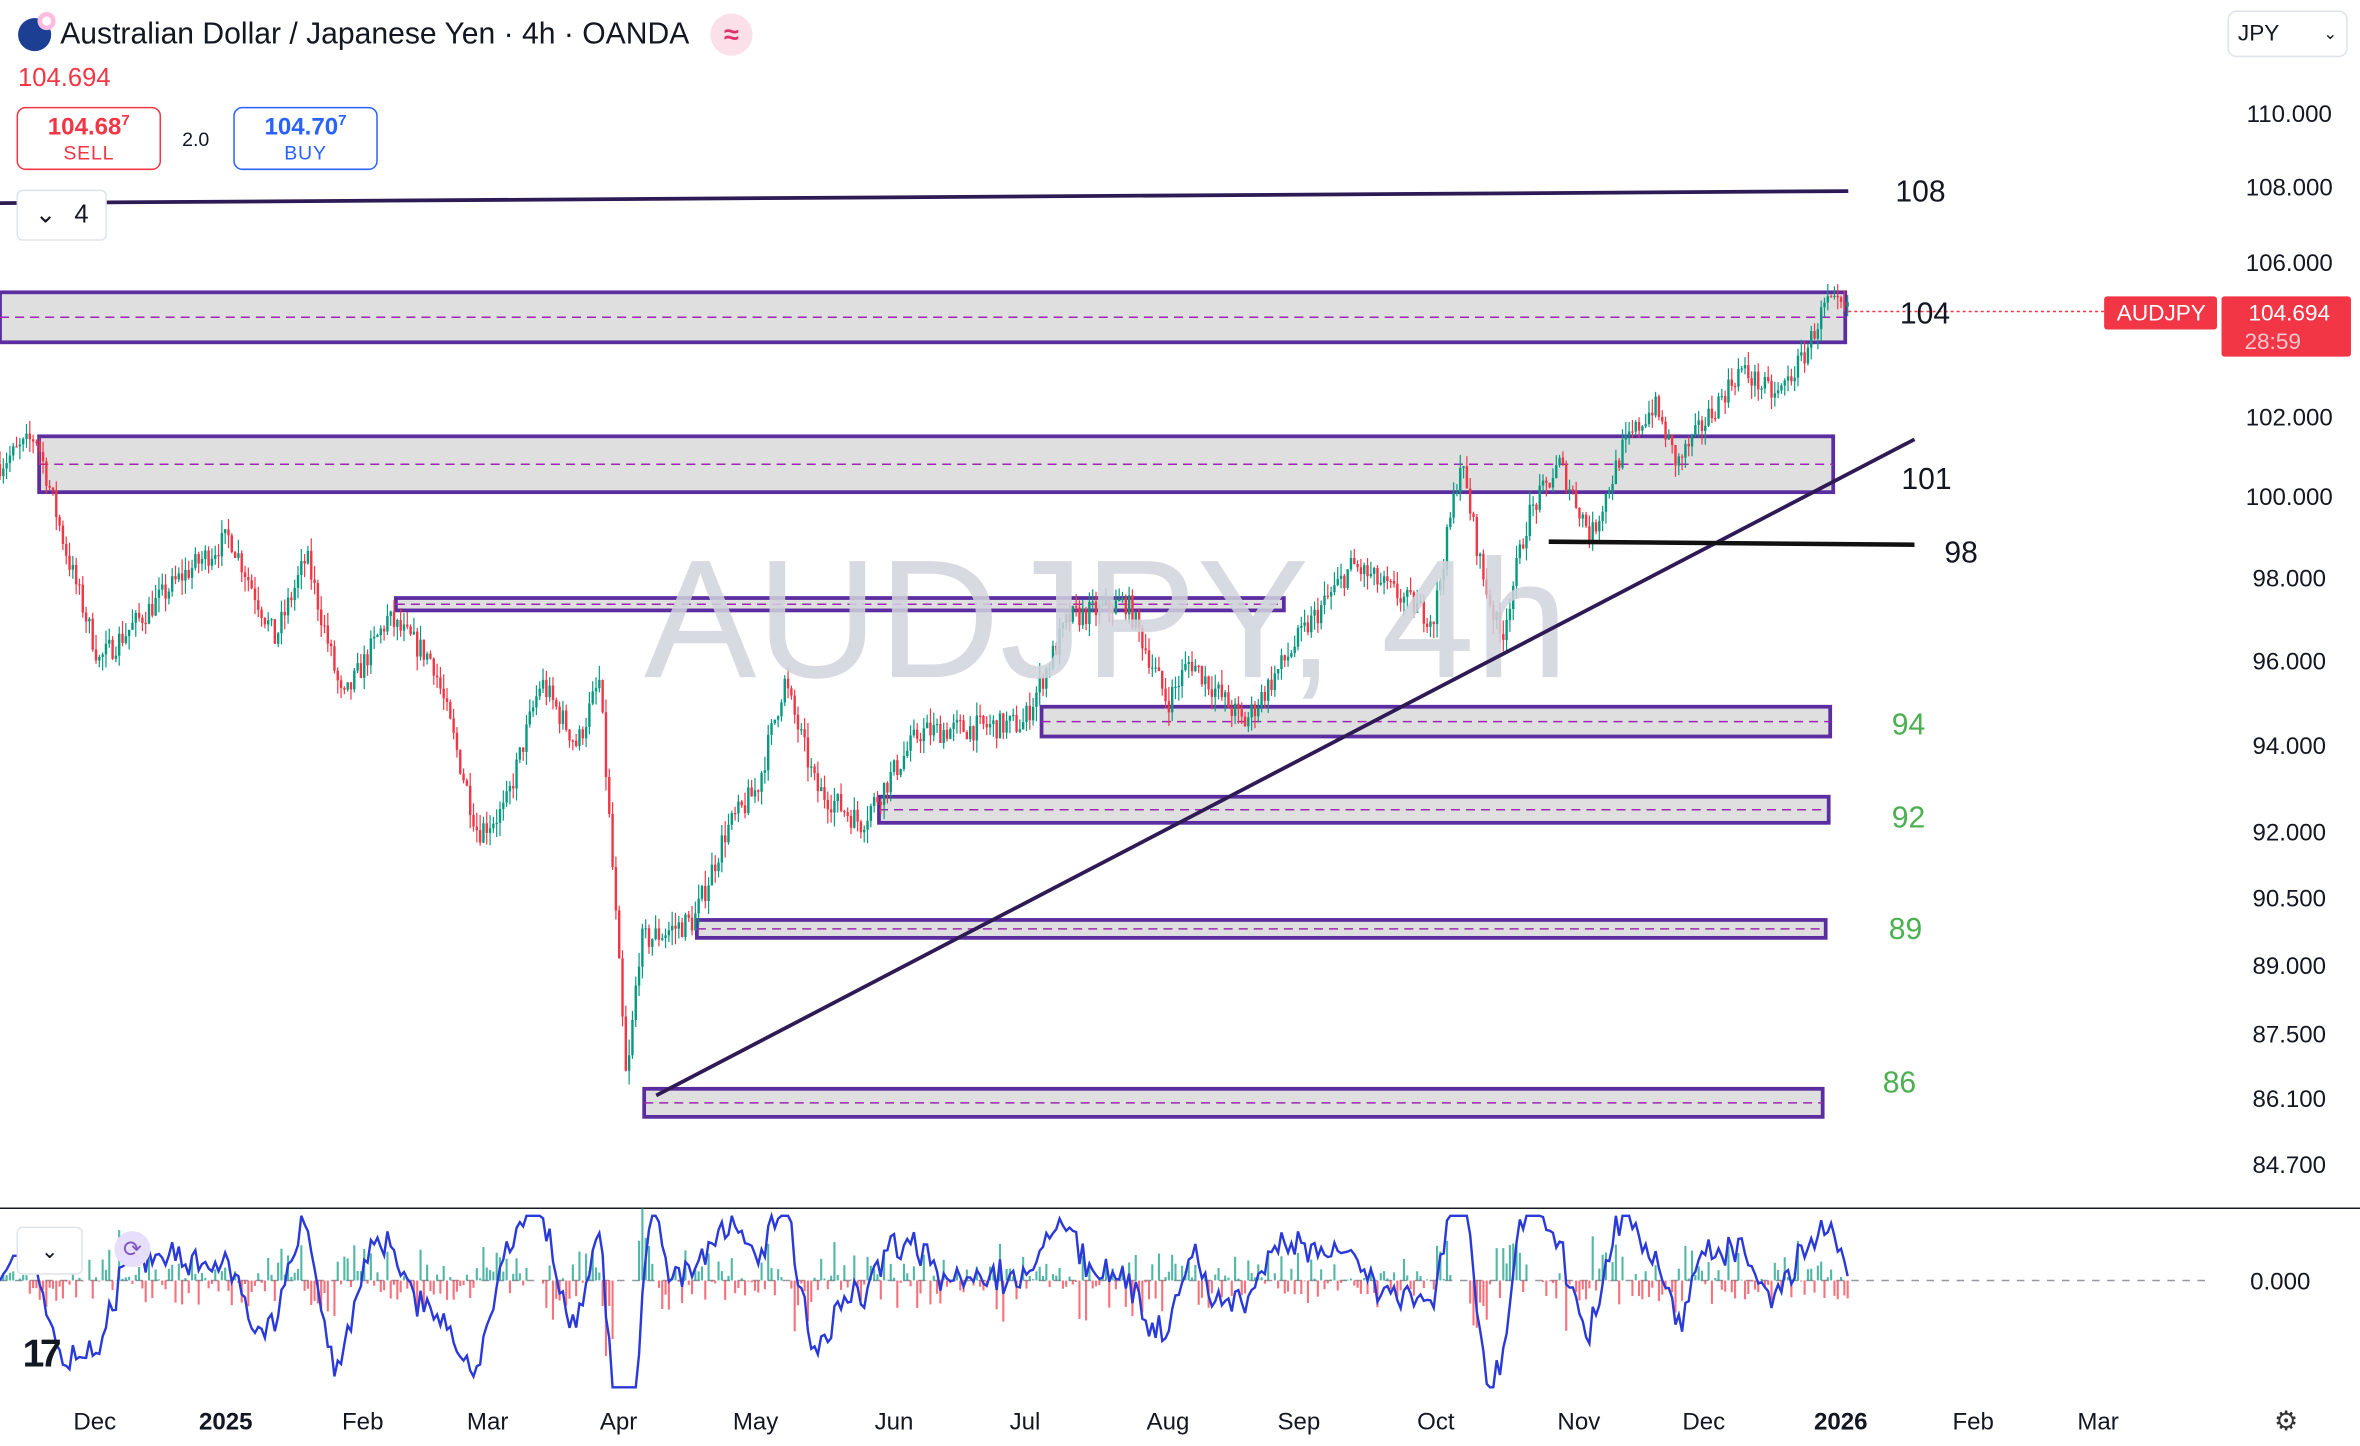 Image resolution: width=2360 pixels, height=1446 pixels. What do you see at coordinates (2287, 34) in the screenshot?
I see `currency-select: JPY ⌄` at bounding box center [2287, 34].